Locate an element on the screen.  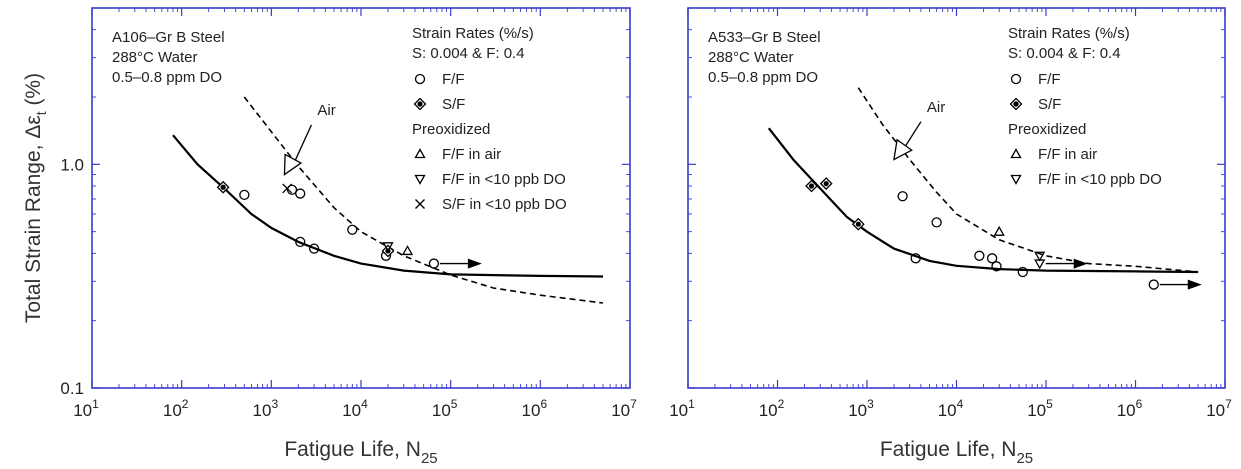
y-tick-label: 1.0 is located at coordinates (72, 164).